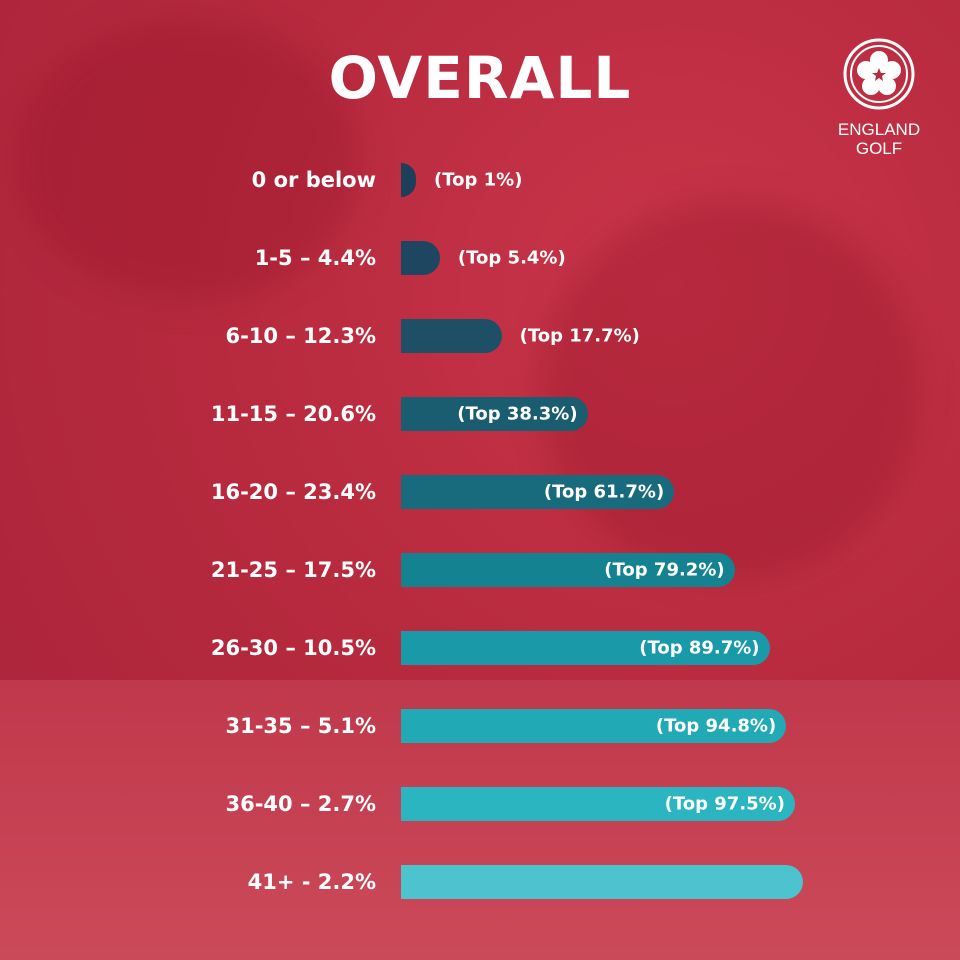  I want to click on category-label: 31-35 – 5.1%, so click(300, 726).